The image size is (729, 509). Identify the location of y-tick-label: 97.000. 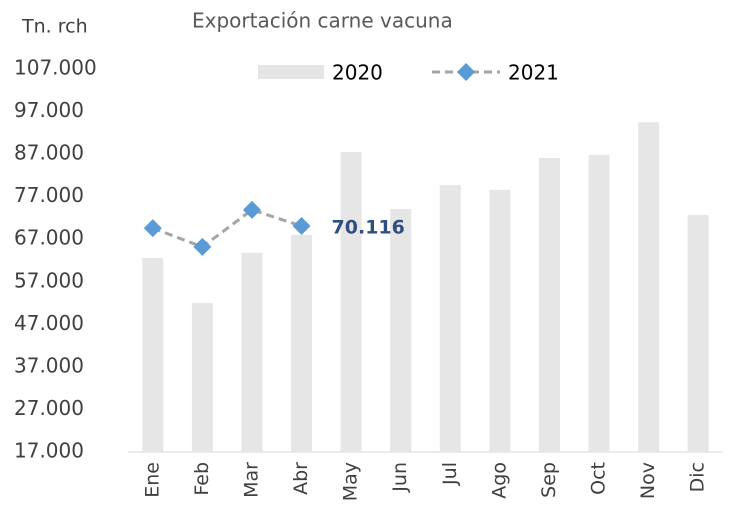
(49, 110).